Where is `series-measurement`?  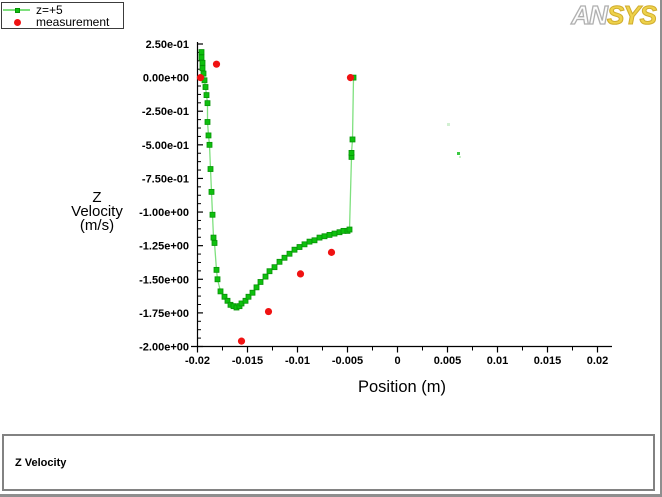 series-measurement is located at coordinates (275, 202).